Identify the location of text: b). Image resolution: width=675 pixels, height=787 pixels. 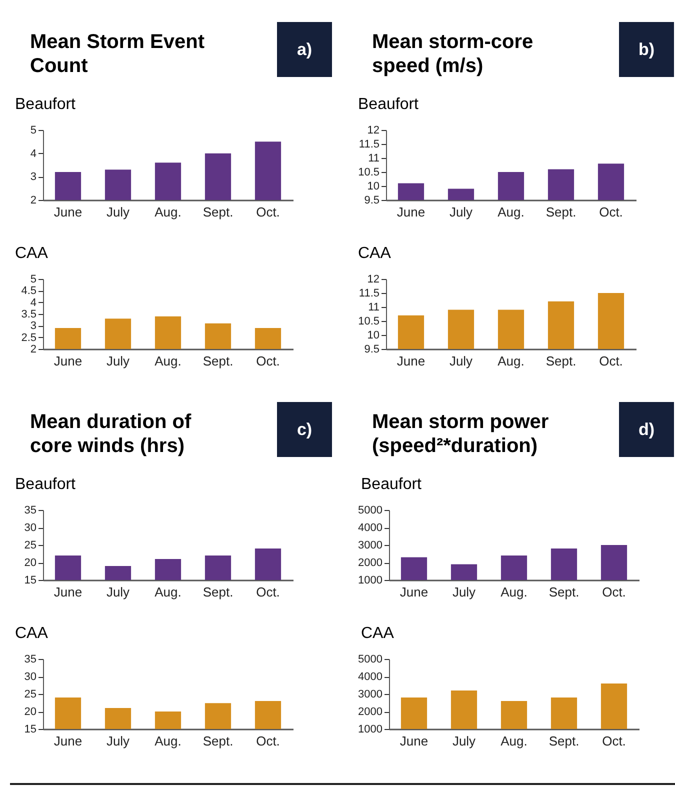
(646, 49).